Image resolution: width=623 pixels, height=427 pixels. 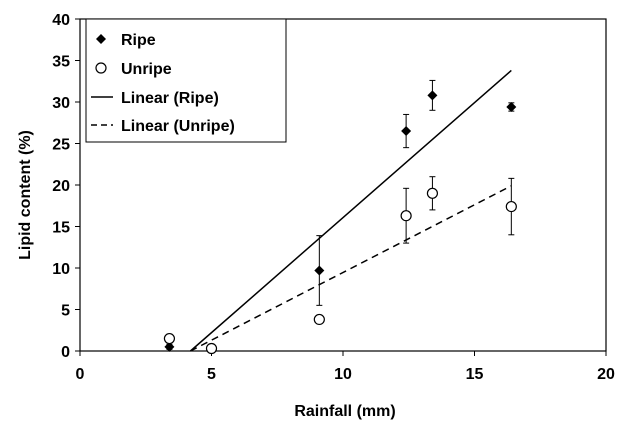 I want to click on legend-linear-ripe-label: Linear (Ripe), so click(x=170, y=98).